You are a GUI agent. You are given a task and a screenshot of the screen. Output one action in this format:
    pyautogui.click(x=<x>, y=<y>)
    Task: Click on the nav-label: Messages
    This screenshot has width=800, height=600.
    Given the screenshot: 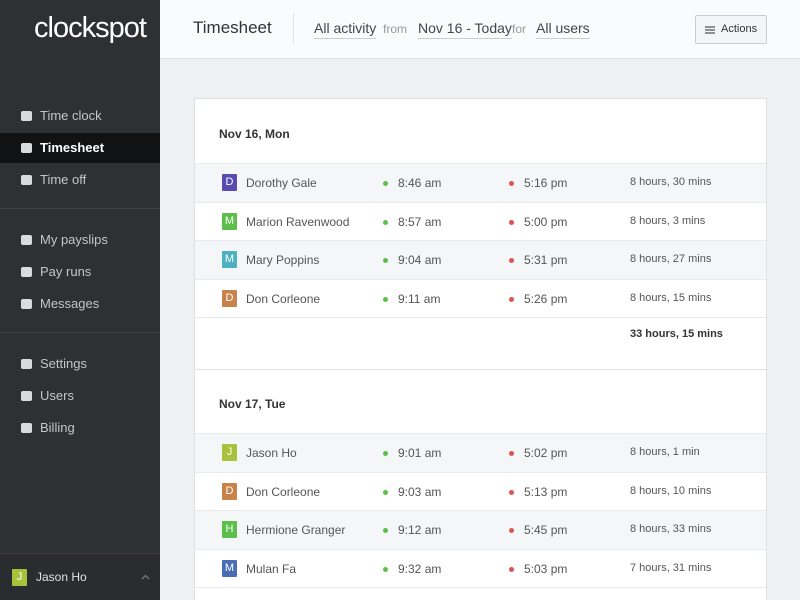 What is the action you would take?
    pyautogui.click(x=70, y=303)
    